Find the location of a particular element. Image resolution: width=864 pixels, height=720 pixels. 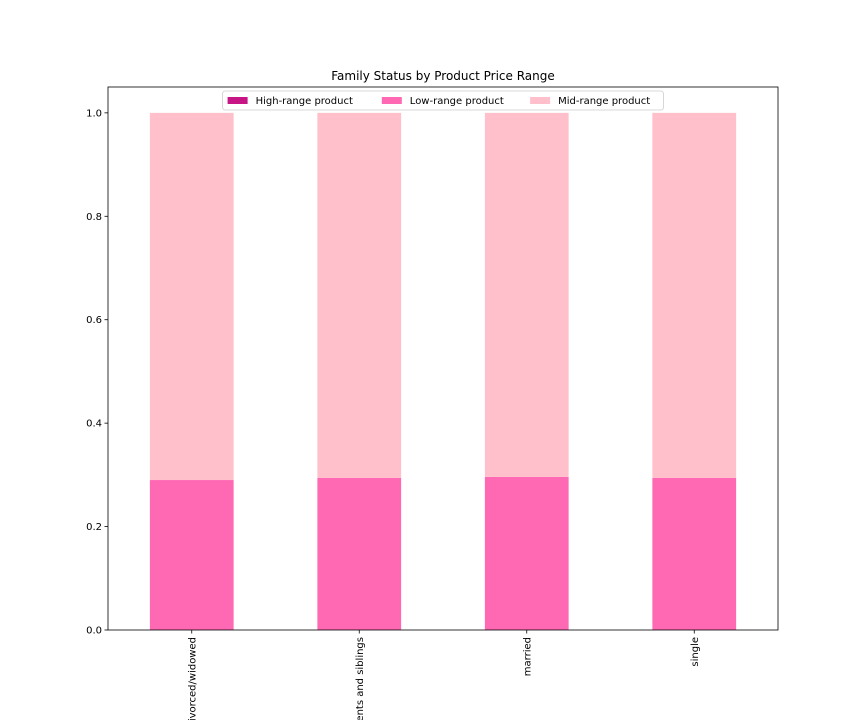

legend-box is located at coordinates (443, 100).